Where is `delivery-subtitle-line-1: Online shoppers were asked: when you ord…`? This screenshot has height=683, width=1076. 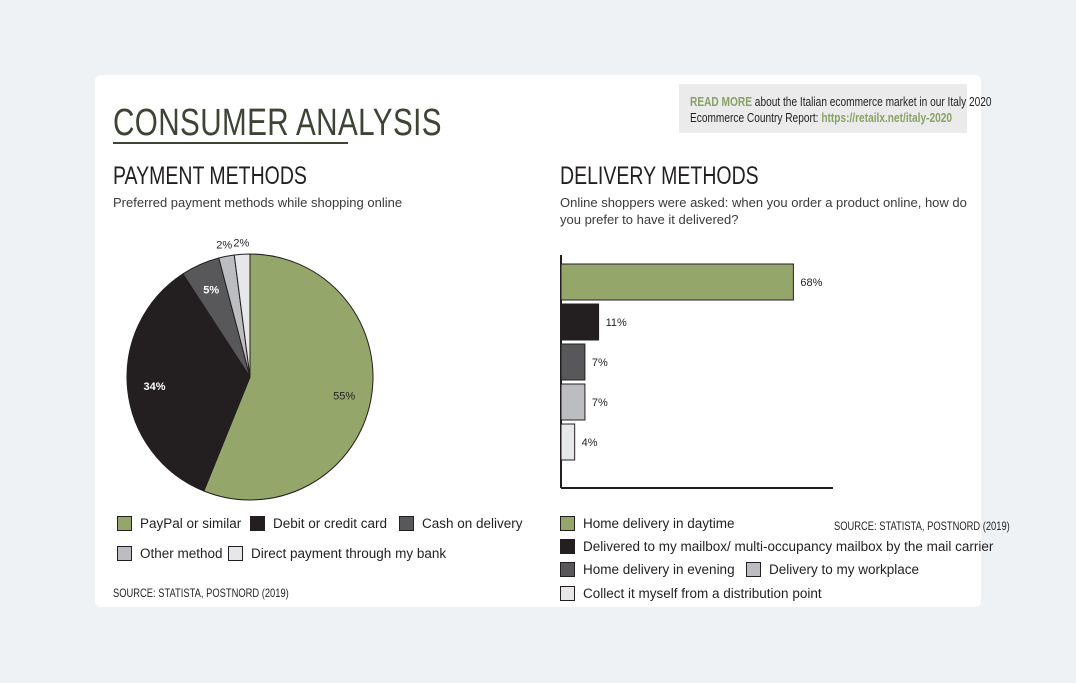 delivery-subtitle-line-1: Online shoppers were asked: when you ord… is located at coordinates (763, 202).